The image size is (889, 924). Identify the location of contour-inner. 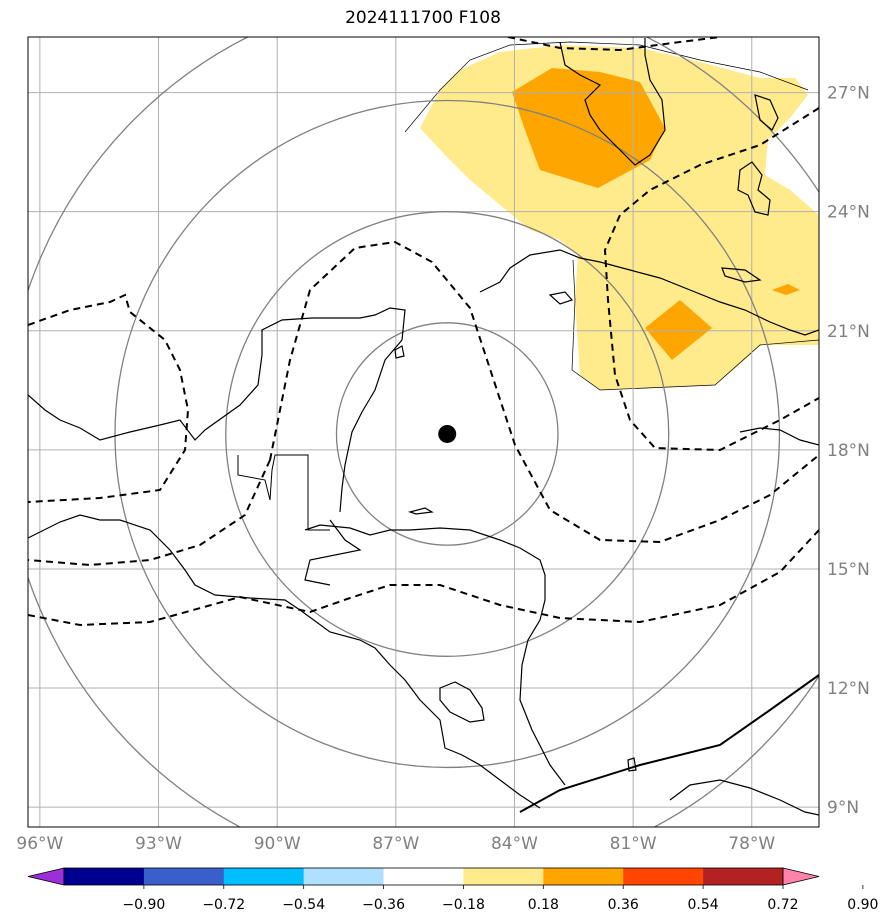
(149, 513).